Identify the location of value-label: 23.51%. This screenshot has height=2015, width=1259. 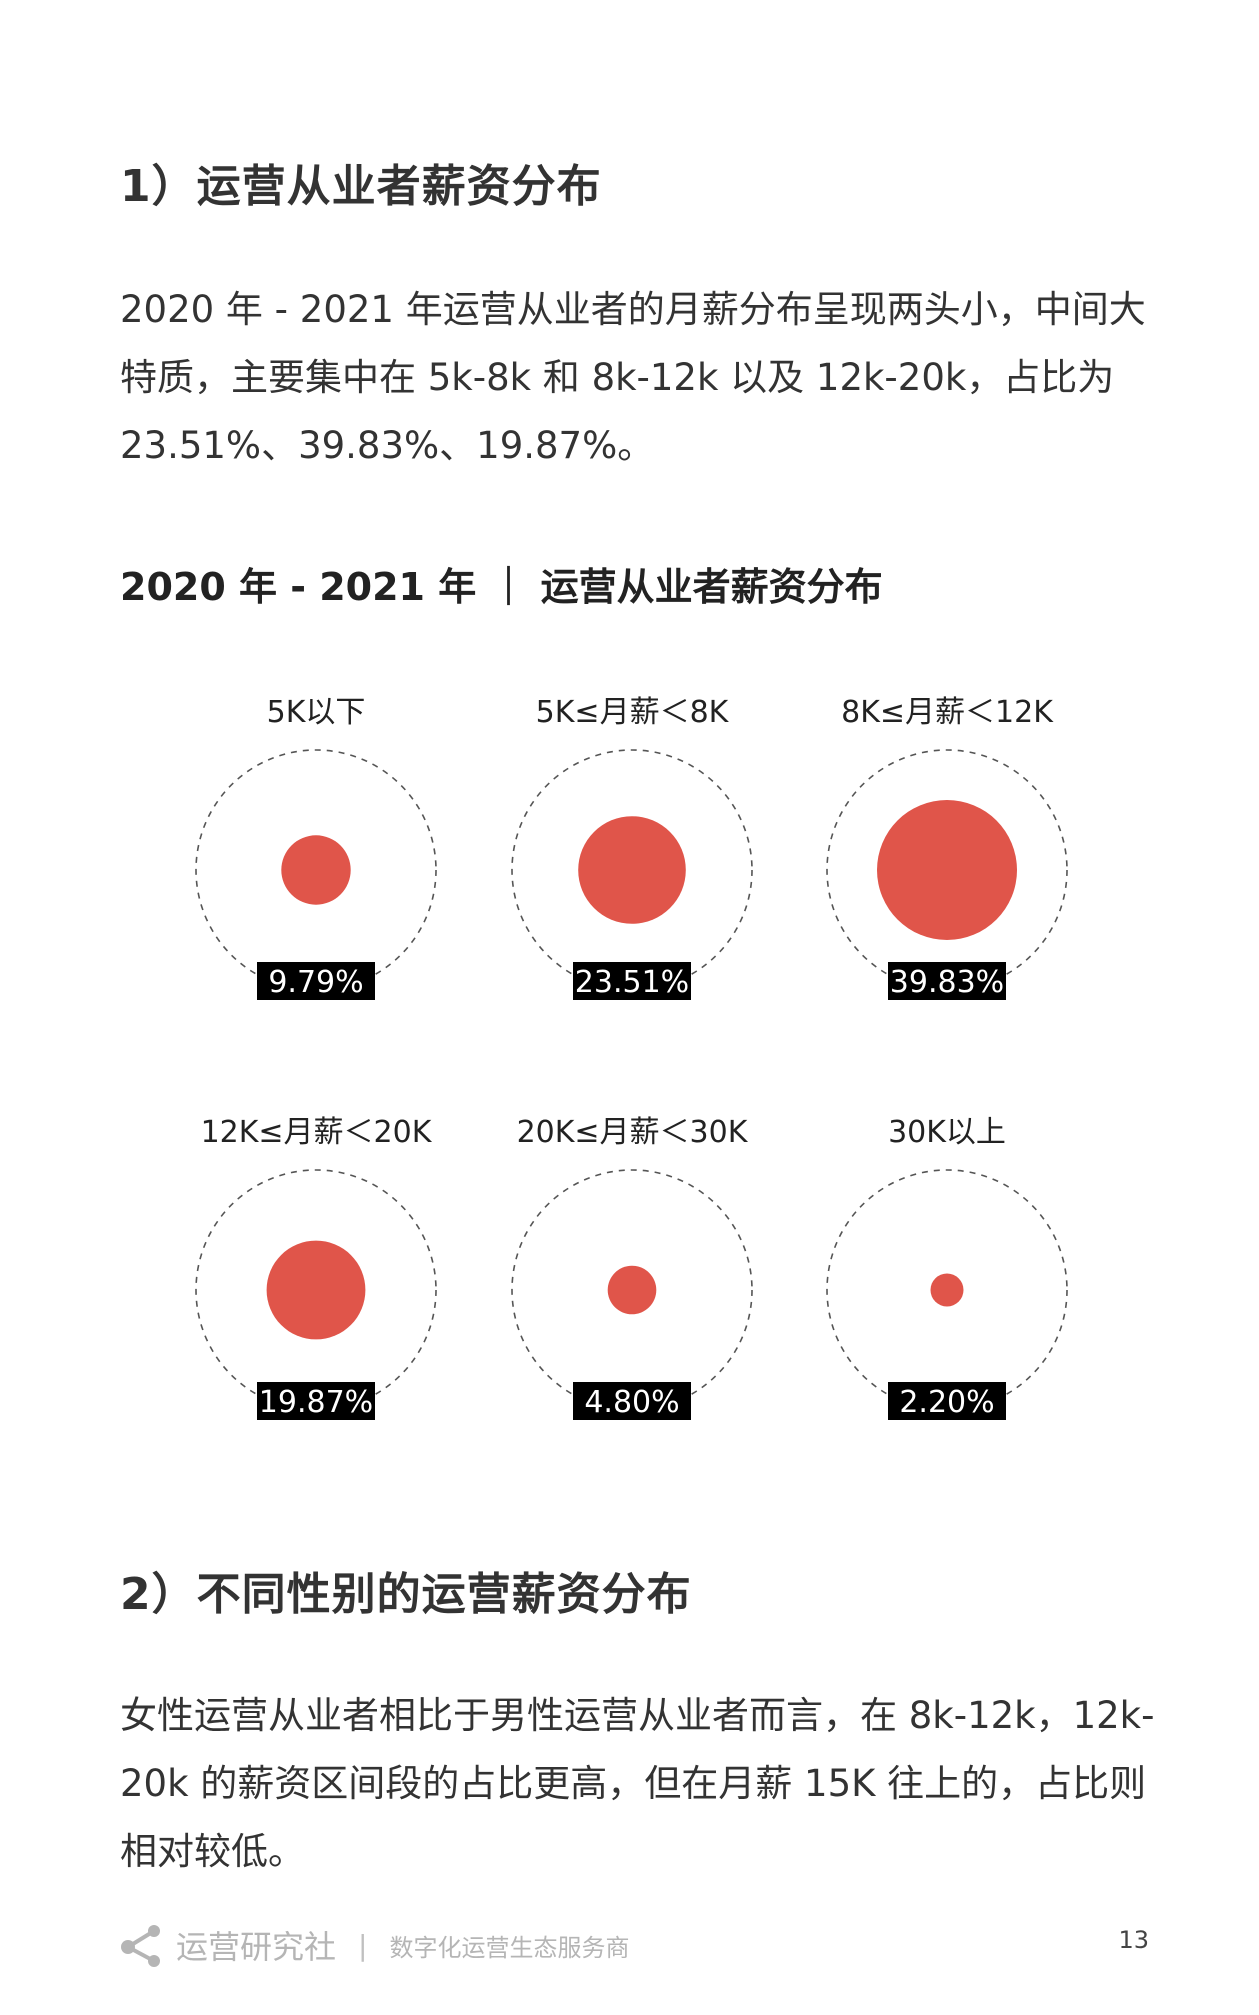
(632, 982).